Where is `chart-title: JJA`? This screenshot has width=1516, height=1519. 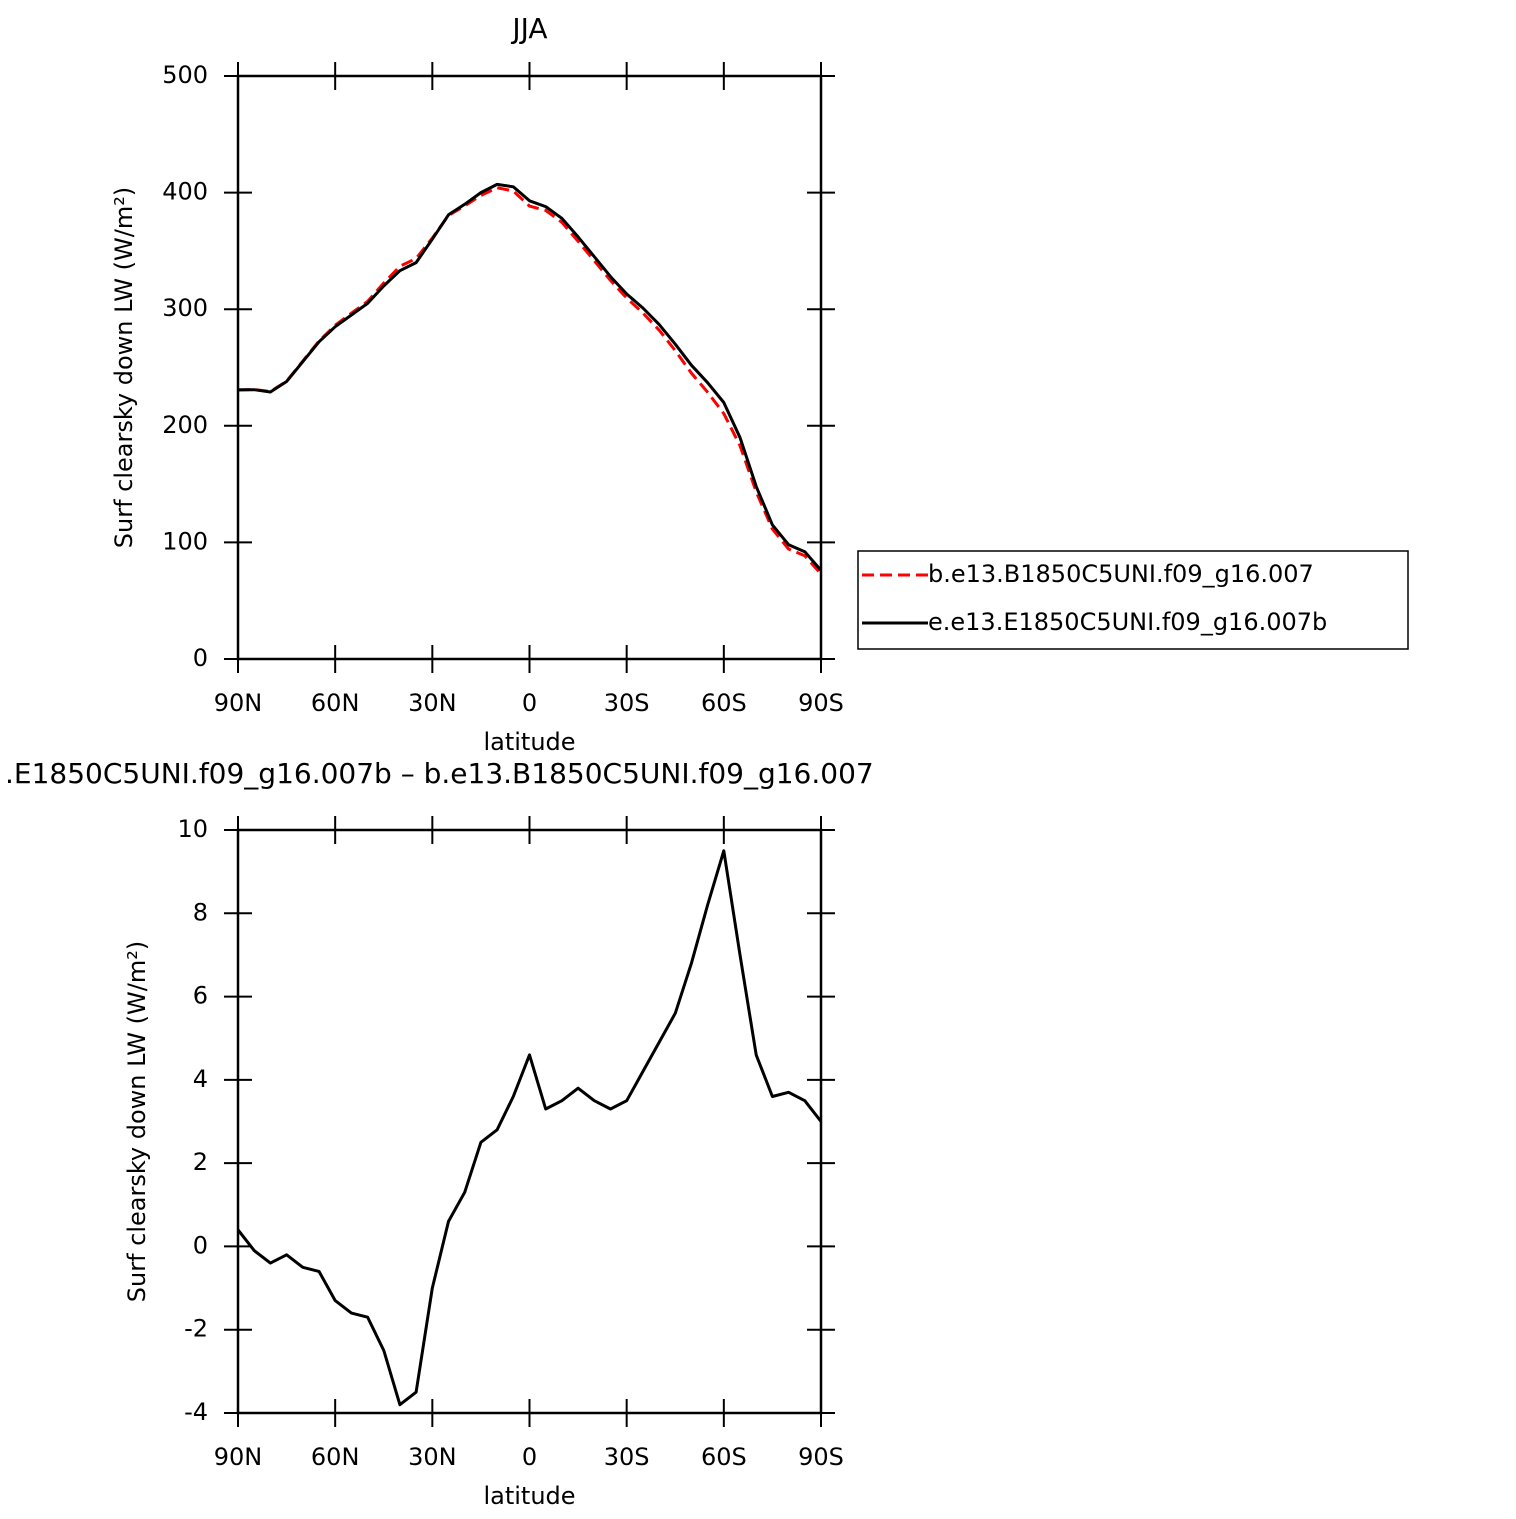
chart-title: JJA is located at coordinates (528, 28).